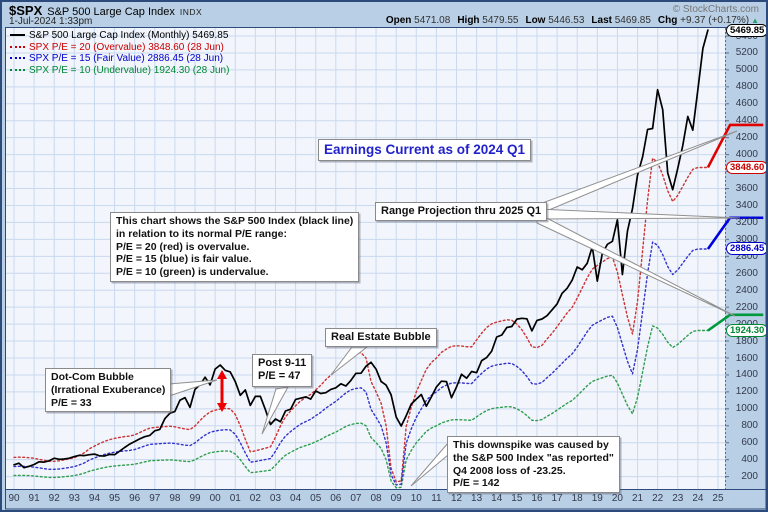 This screenshot has height=512, width=768. I want to click on exchange-label: INDX, so click(191, 12).